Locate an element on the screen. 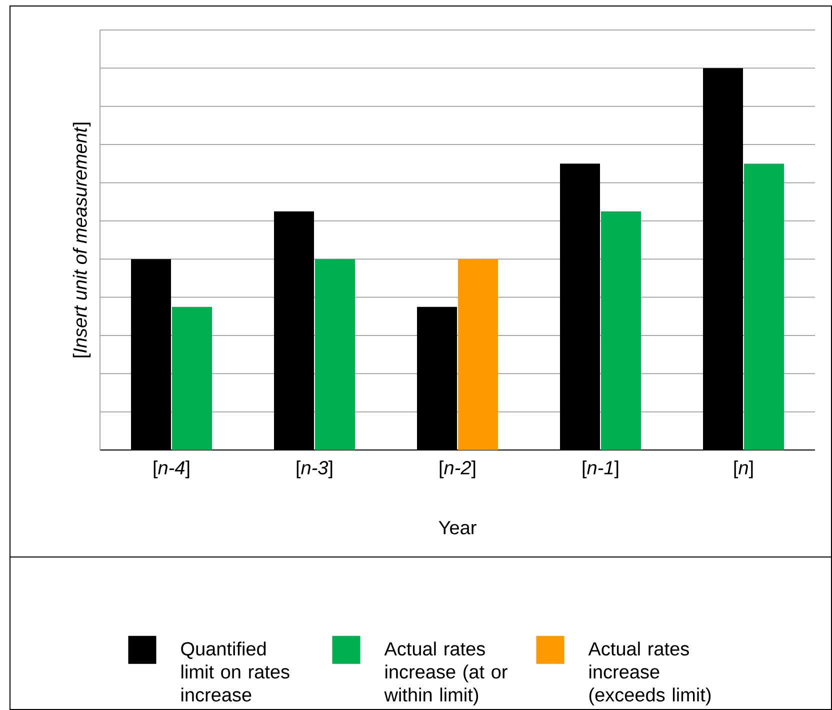 The width and height of the screenshot is (832, 710). legend-label: Actual rates increase (exceeds limit) is located at coordinates (649, 674).